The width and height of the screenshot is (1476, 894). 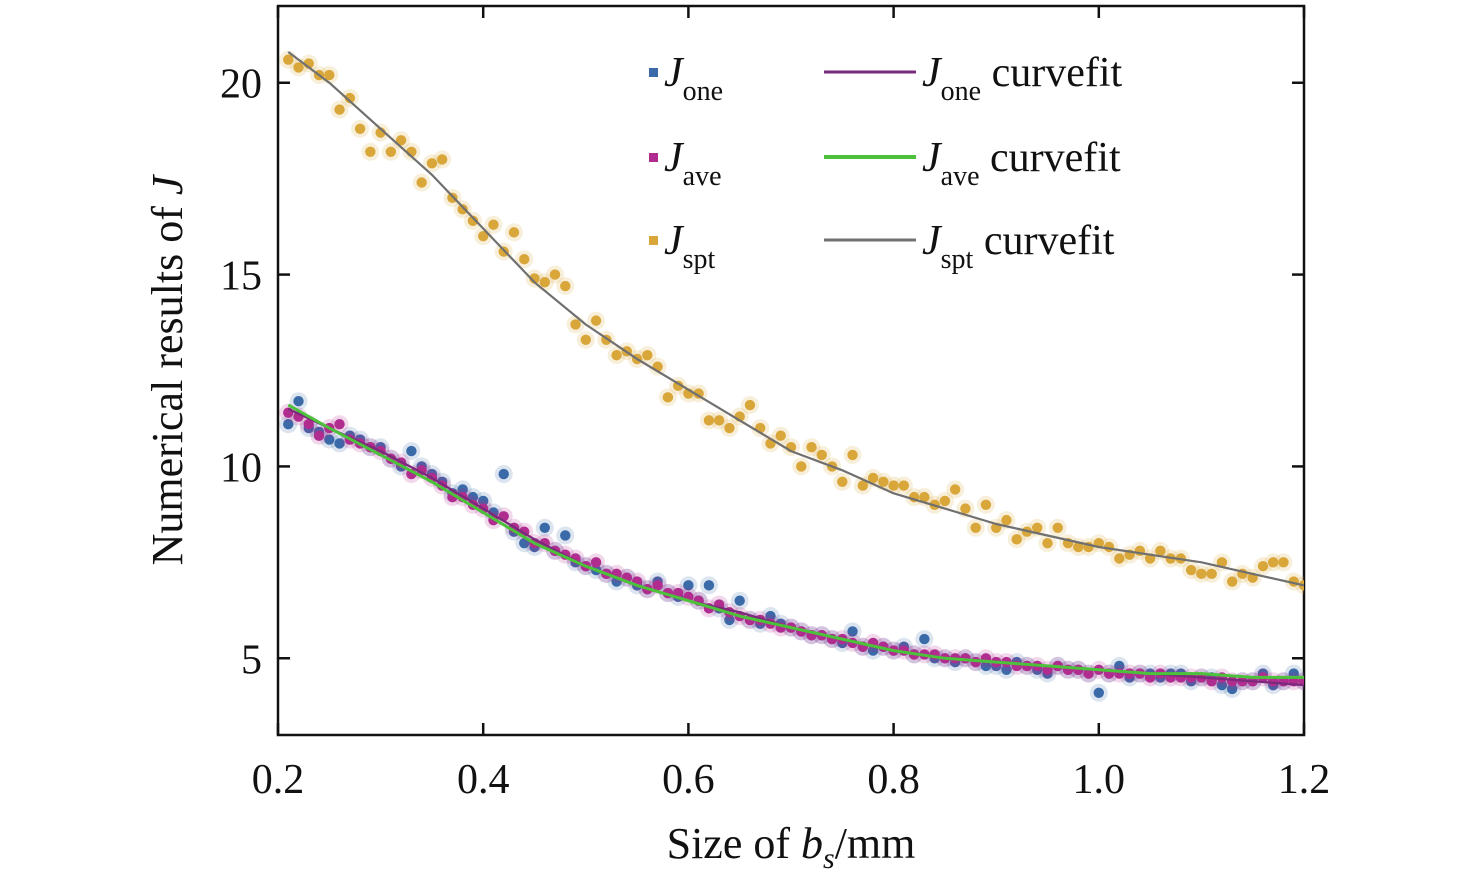 What do you see at coordinates (875, 843) in the screenshot?
I see `x-axis-title-unit: /mm` at bounding box center [875, 843].